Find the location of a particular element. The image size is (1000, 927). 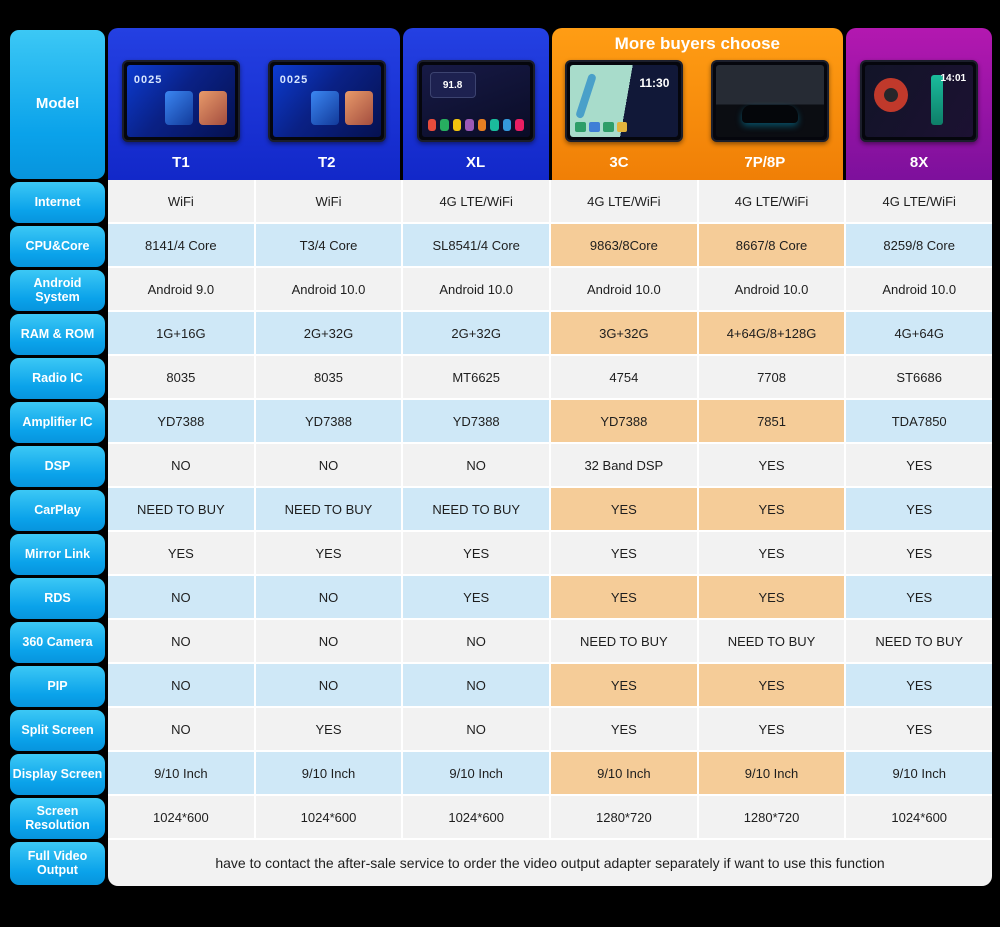

cell-xl-display-screen: 9/10 Inch is located at coordinates (477, 774).